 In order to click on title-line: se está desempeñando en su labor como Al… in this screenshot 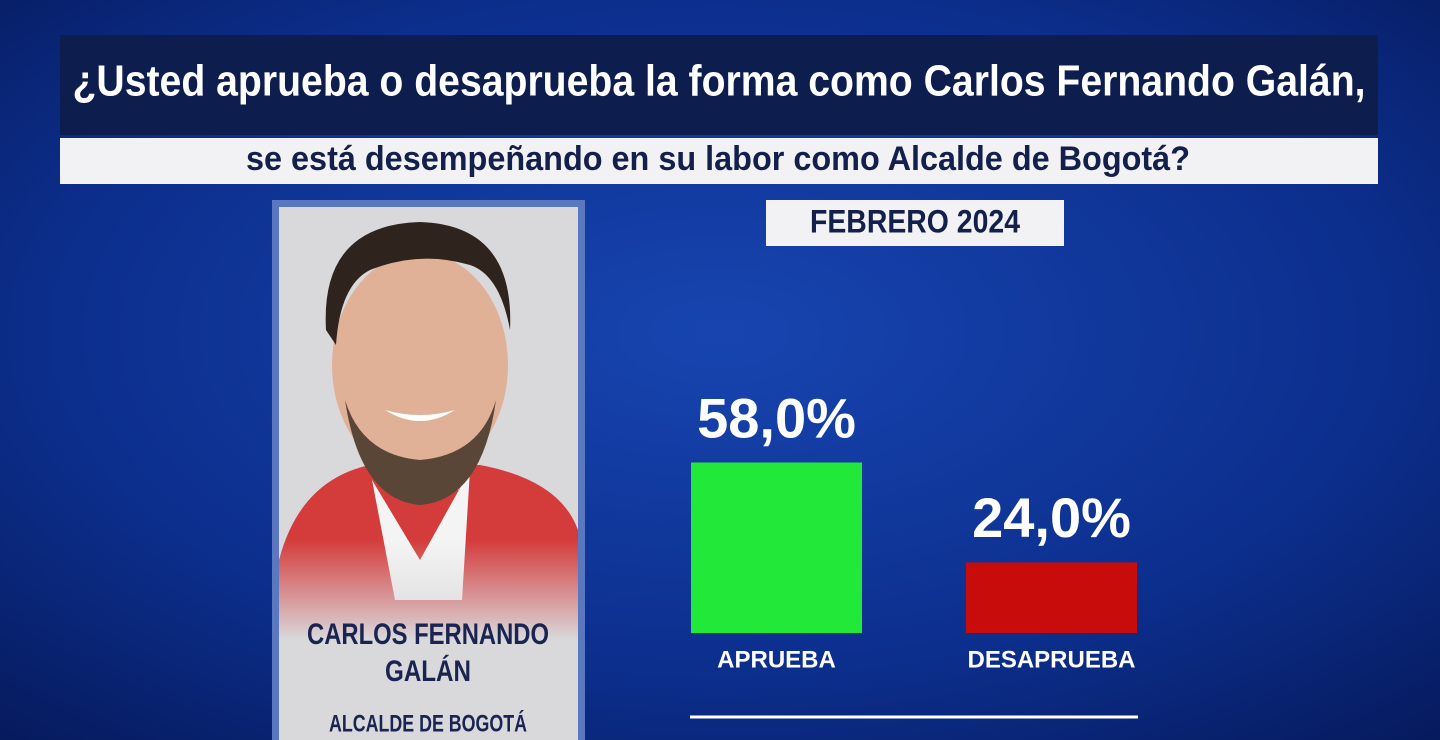, I will do `click(718, 159)`.